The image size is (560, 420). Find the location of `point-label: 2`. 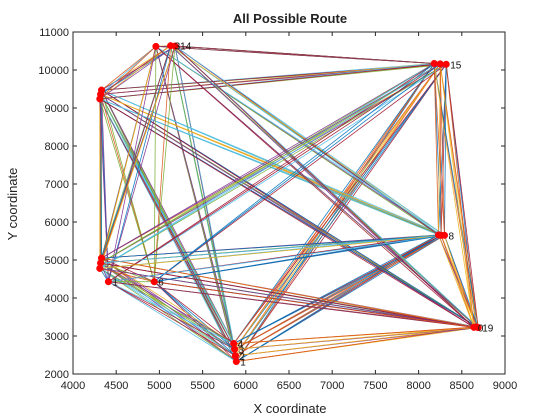

point-label: 2 is located at coordinates (242, 357).